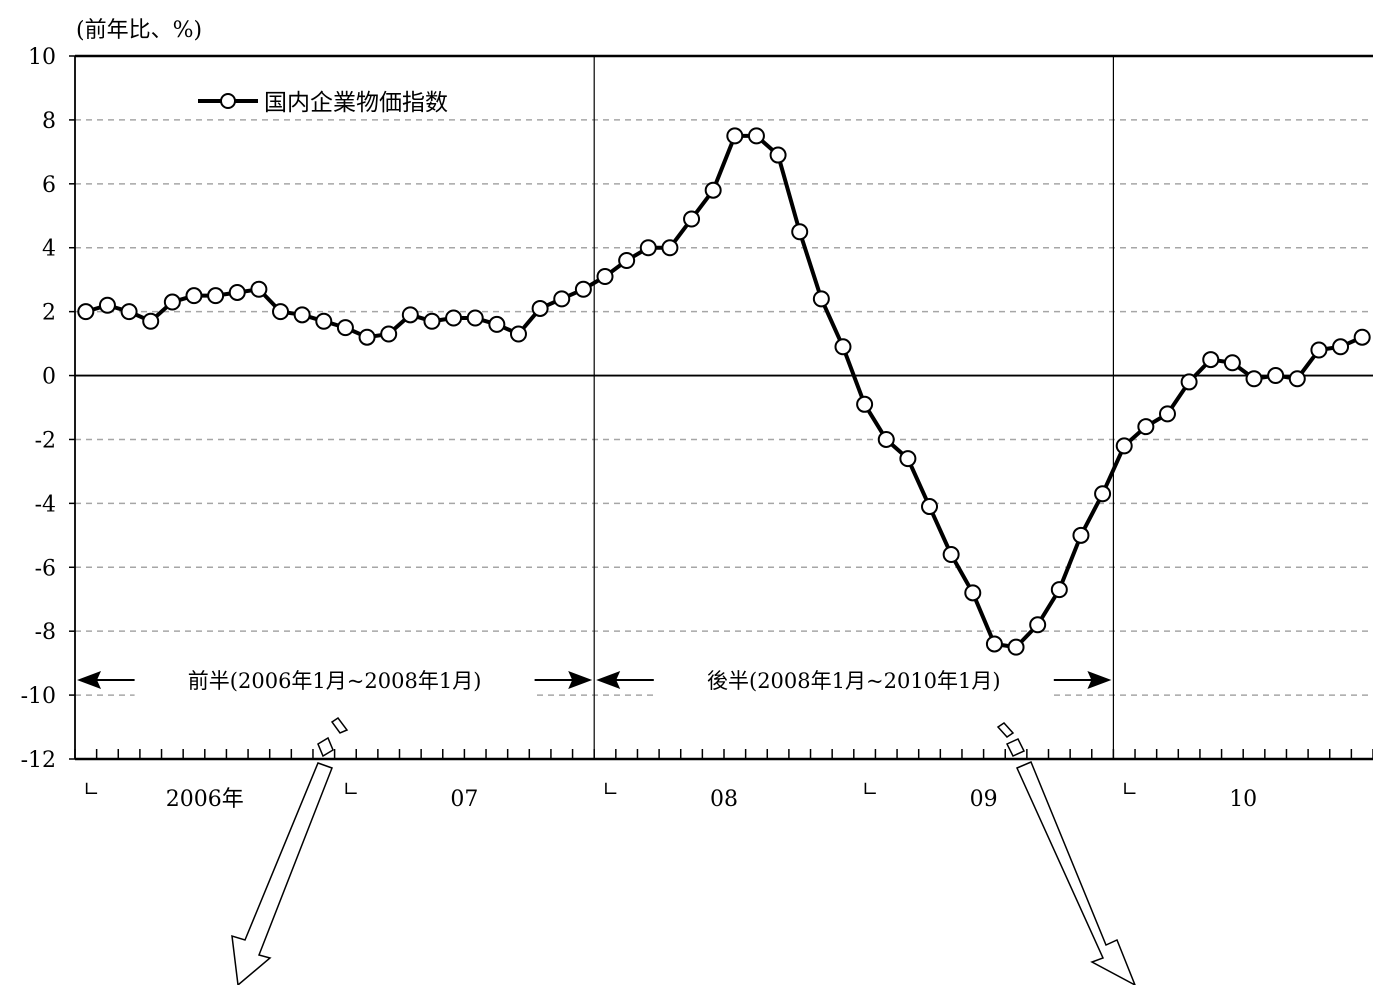 This screenshot has width=1373, height=985. I want to click on y-tick-label: -2, so click(45, 440).